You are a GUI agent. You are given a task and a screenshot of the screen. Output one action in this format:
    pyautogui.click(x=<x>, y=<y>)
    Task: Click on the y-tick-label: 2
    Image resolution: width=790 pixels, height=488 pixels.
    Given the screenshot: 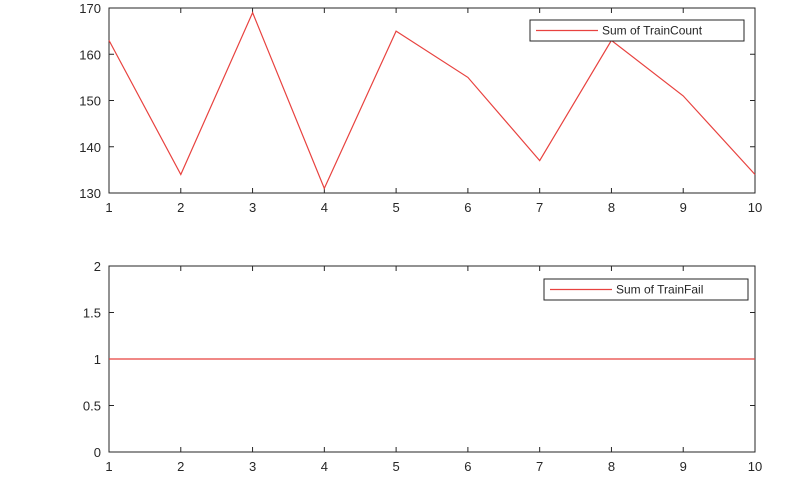 What is the action you would take?
    pyautogui.click(x=97, y=266)
    